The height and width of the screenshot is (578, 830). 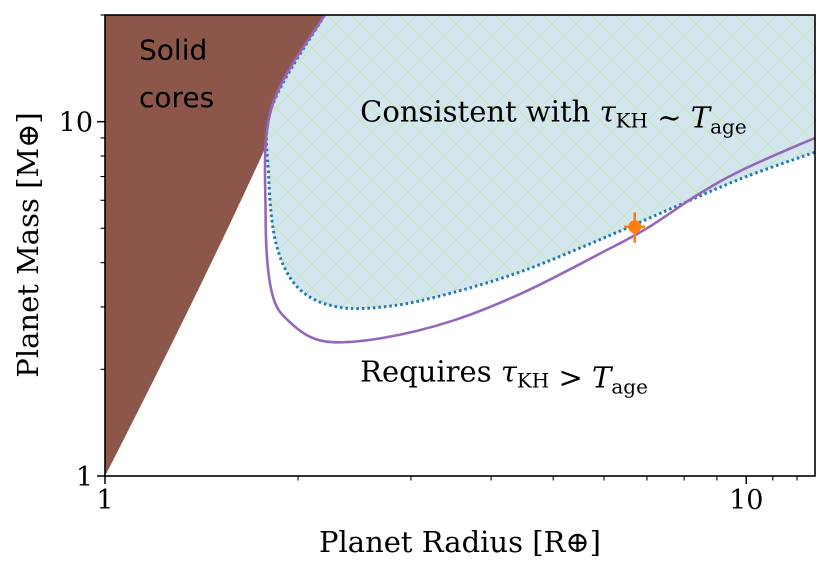 What do you see at coordinates (28, 244) in the screenshot?
I see `y-axis-label: Planet Mass [M⊕]` at bounding box center [28, 244].